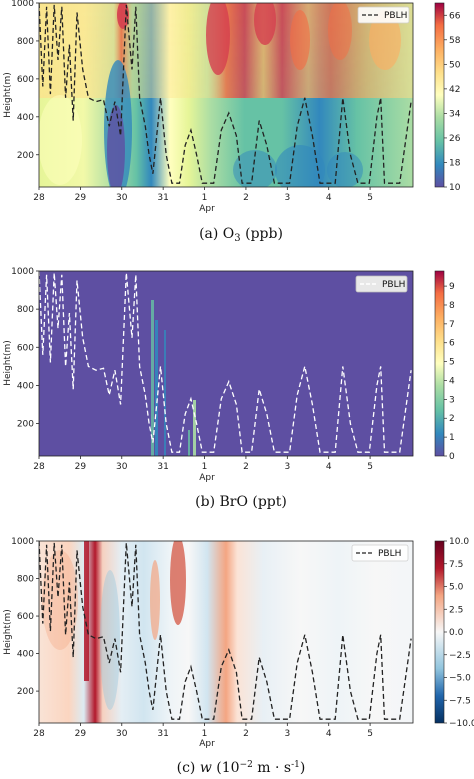 This screenshot has height=779, width=474. Describe the element at coordinates (452, 325) in the screenshot. I see `colorbar-tick-label: 7` at that location.